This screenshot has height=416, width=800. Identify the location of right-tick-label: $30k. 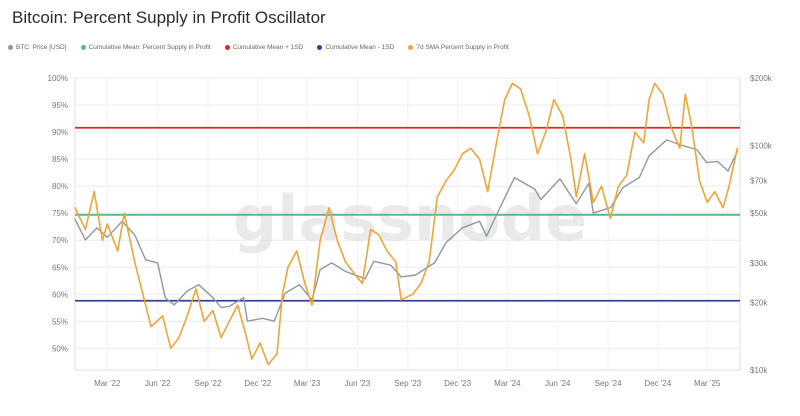
(759, 263).